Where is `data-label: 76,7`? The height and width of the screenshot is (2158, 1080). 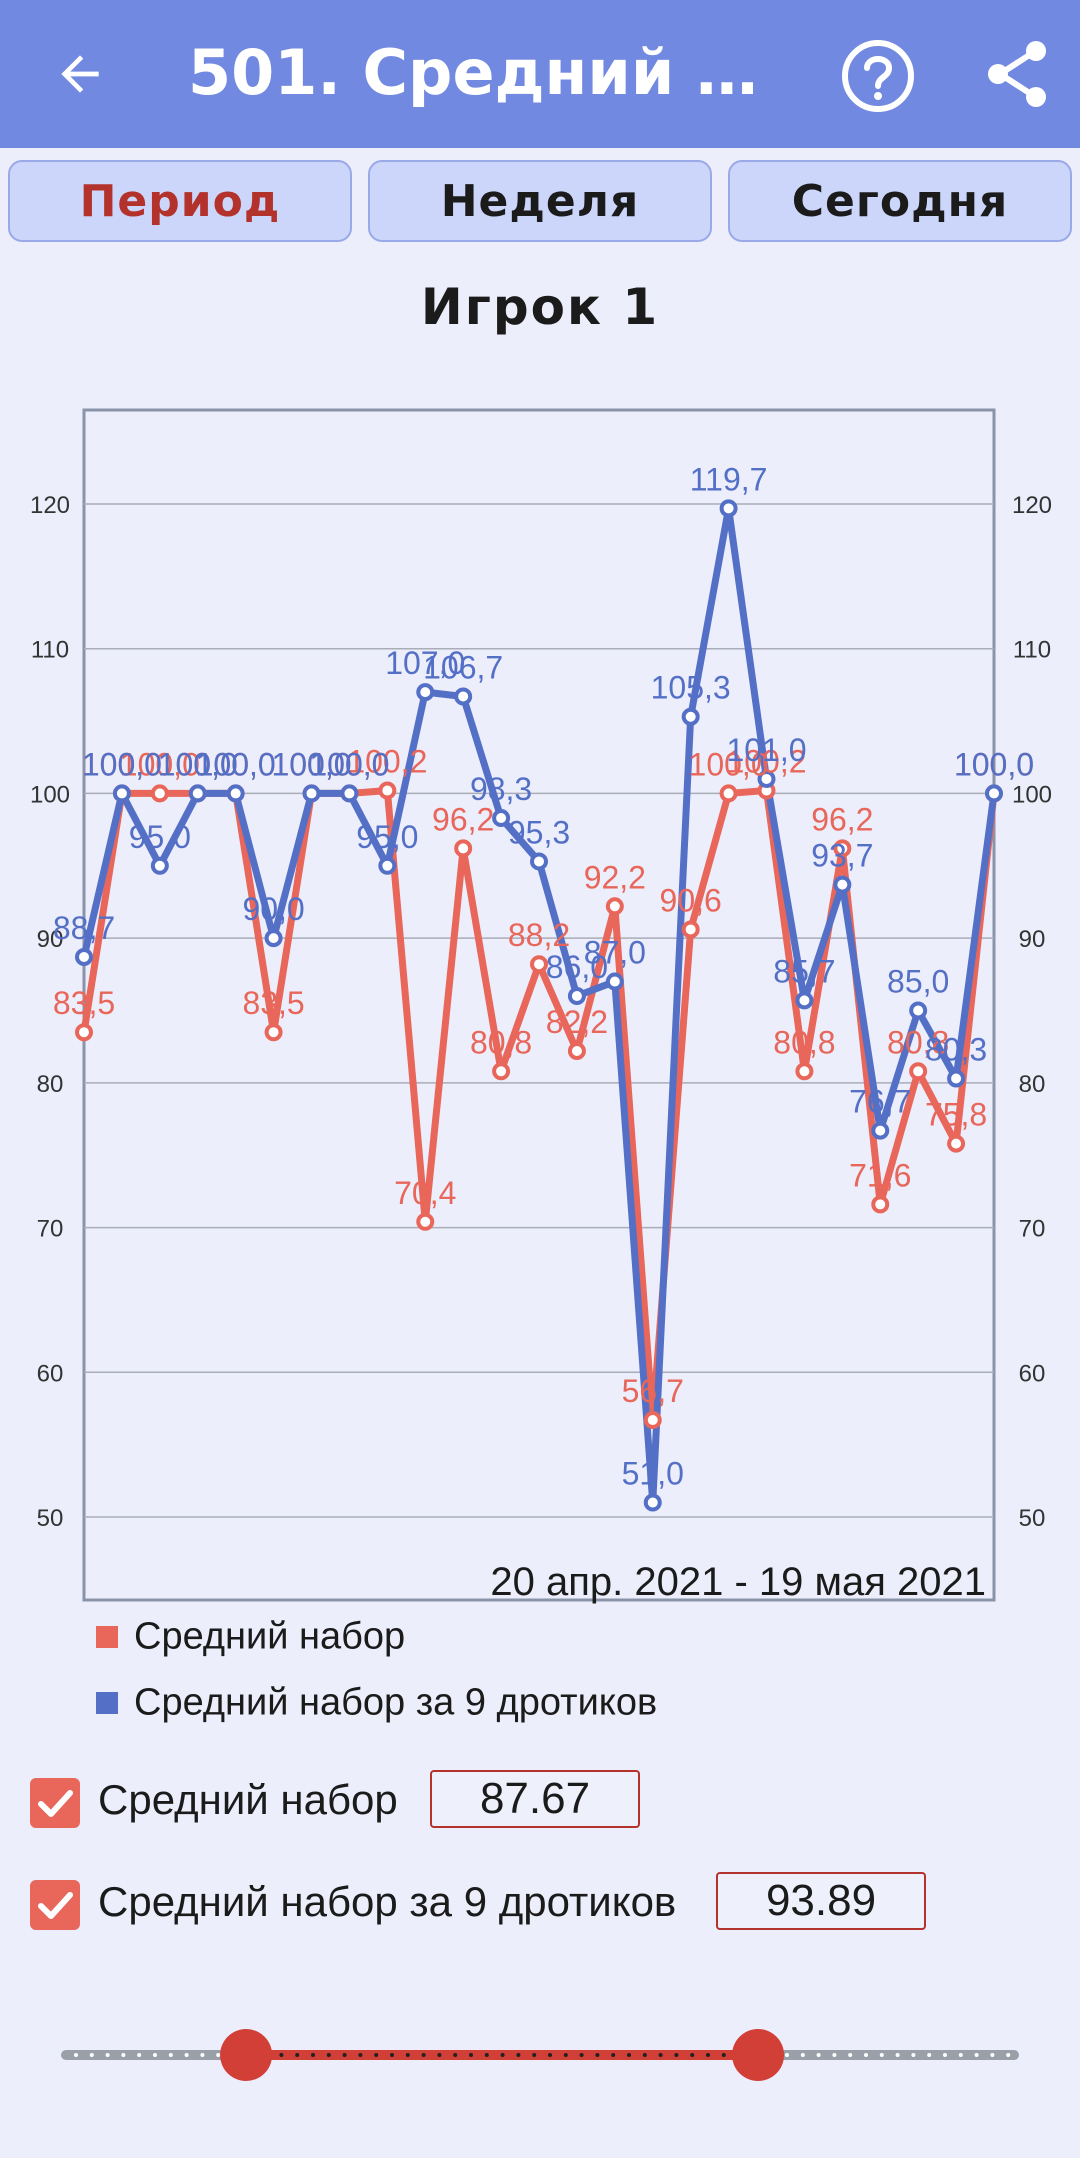
data-label: 76,7 is located at coordinates (880, 1102).